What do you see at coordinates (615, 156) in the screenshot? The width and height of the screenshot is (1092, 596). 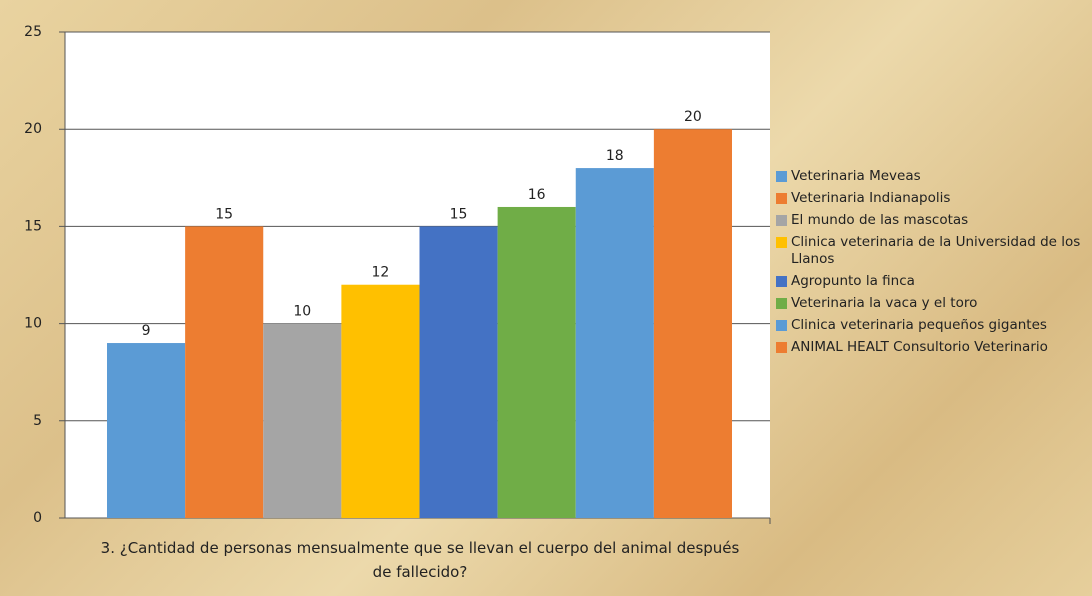 I see `data-label: 18` at bounding box center [615, 156].